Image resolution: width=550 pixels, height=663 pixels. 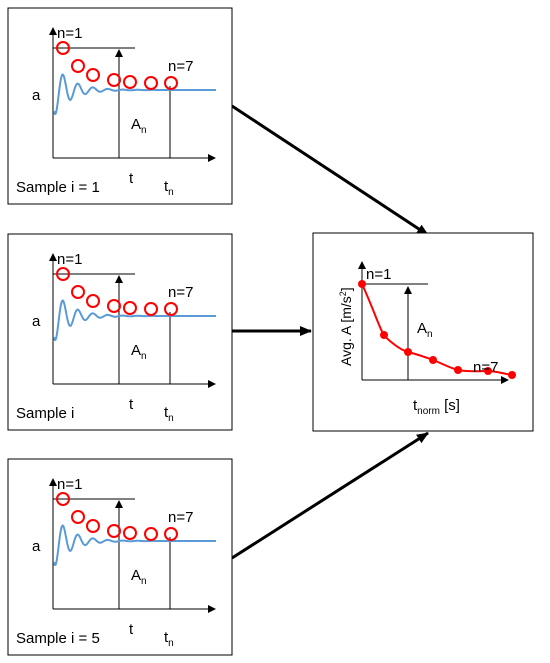 What do you see at coordinates (330, 495) in the screenshot?
I see `connector-arrow-bottom` at bounding box center [330, 495].